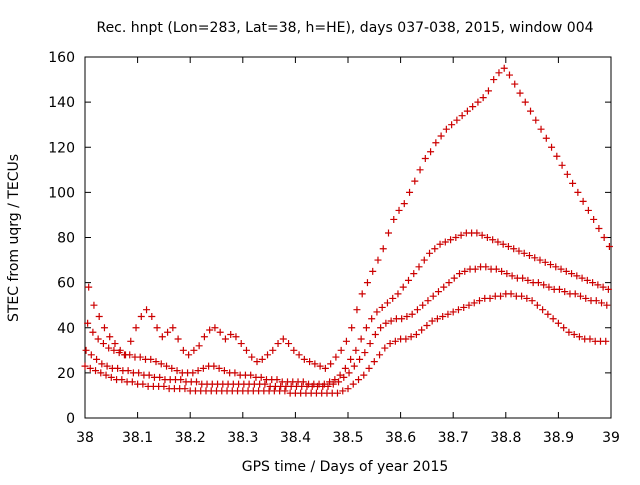 Image resolution: width=640 pixels, height=485 pixels. What do you see at coordinates (345, 467) in the screenshot?
I see `x-axis-label: GPS time / Days of year 2015` at bounding box center [345, 467].